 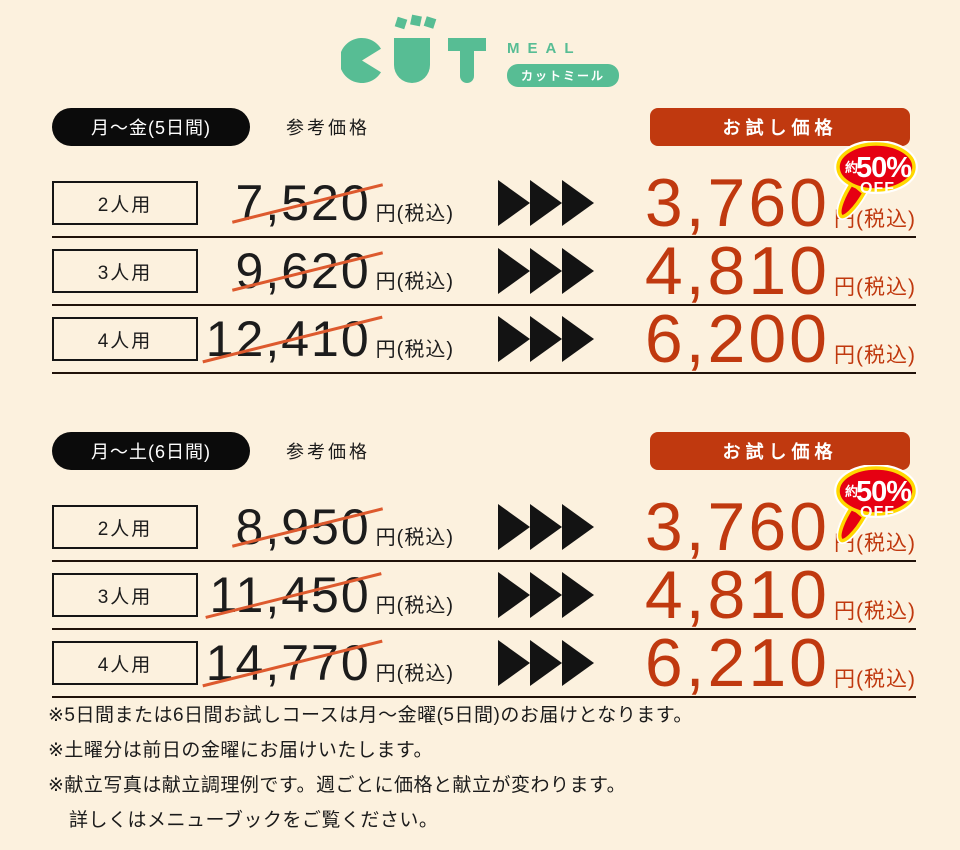 I want to click on price-row-3-persons: 3人用 11,450 円(税込) 4,810 円(税込), so click(x=484, y=595).